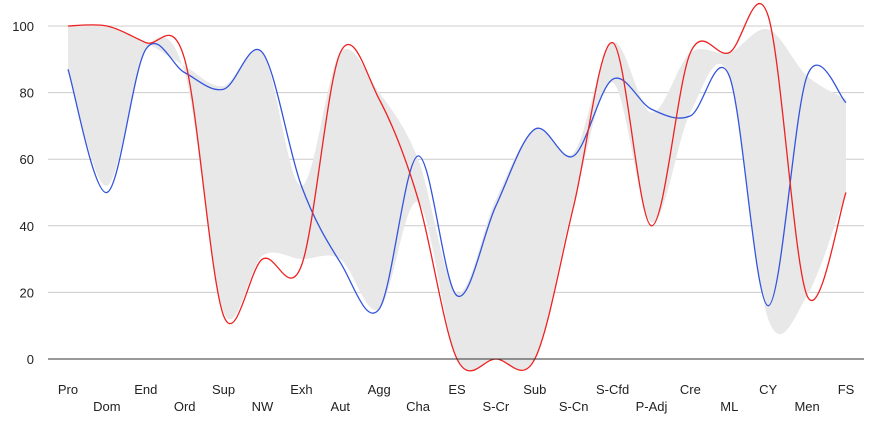  What do you see at coordinates (612, 389) in the screenshot?
I see `x-tick-label: S-Cfd` at bounding box center [612, 389].